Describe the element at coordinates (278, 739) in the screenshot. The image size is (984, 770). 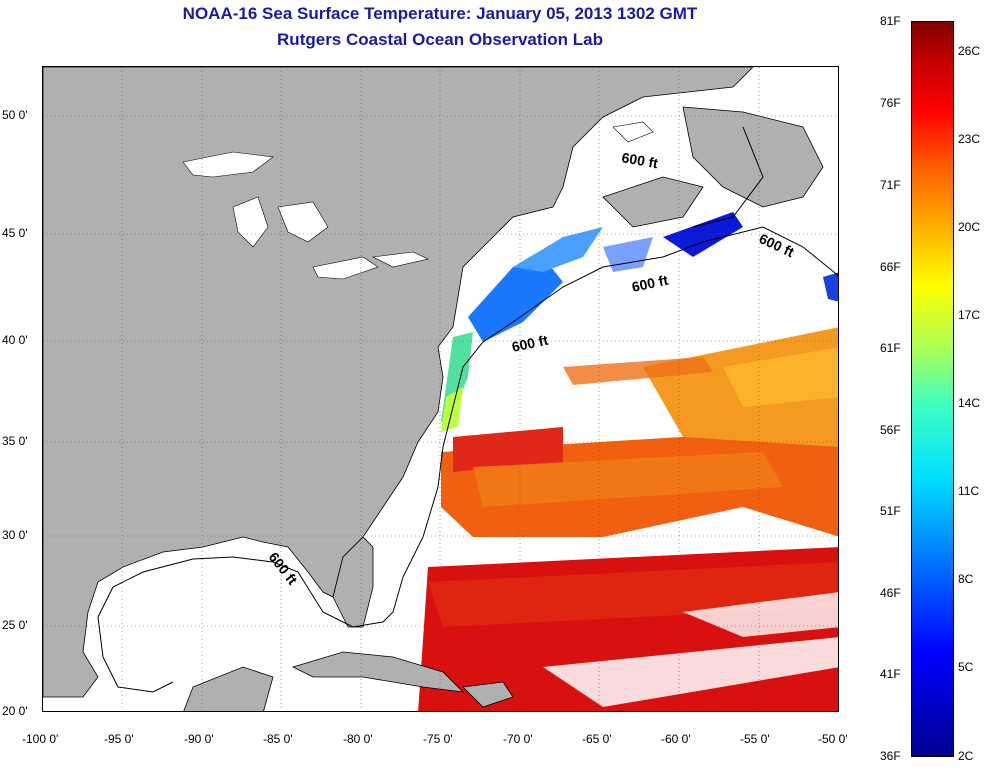
I see `lon-tick-label: -85 0'` at that location.